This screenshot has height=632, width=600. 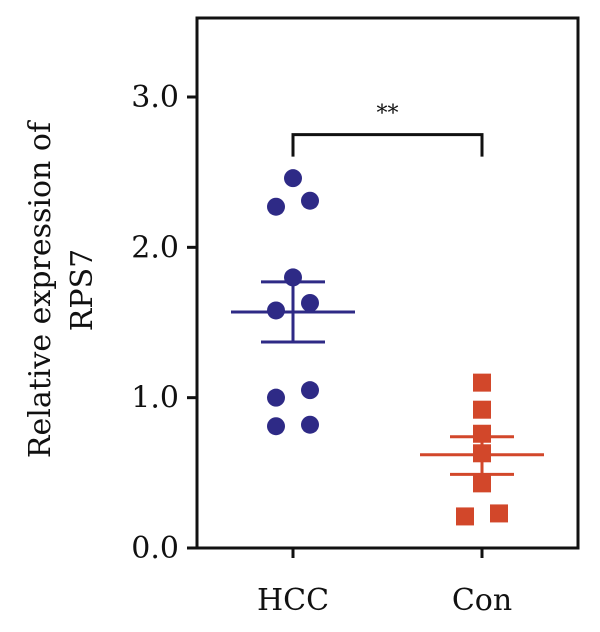 I want to click on y-axis-title-line-1: Relative expression of, so click(x=40, y=289).